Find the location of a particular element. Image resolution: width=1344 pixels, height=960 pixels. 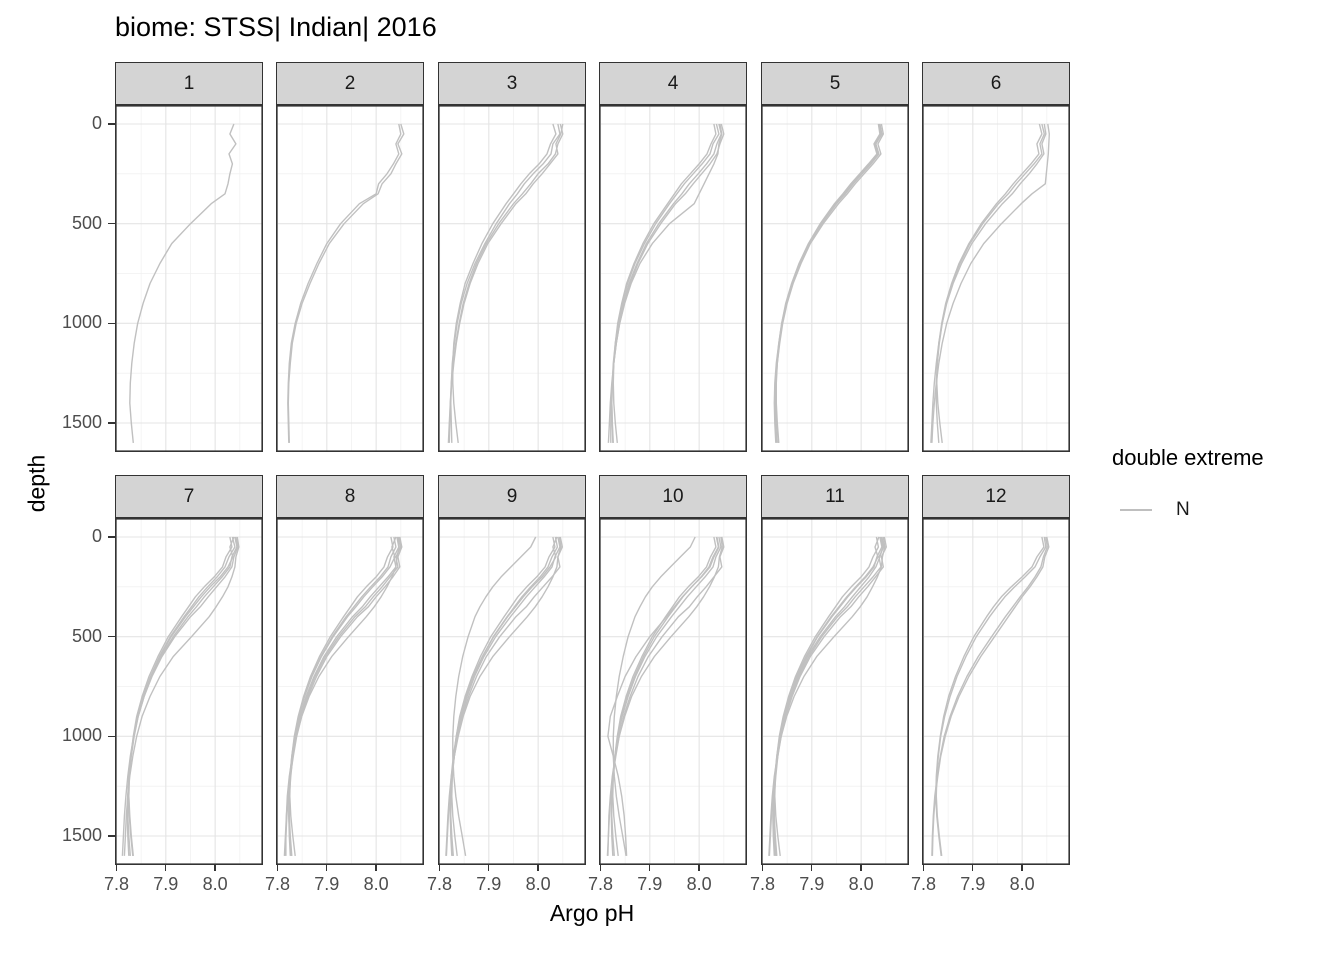

facet-strip-8: 8 is located at coordinates (350, 496).